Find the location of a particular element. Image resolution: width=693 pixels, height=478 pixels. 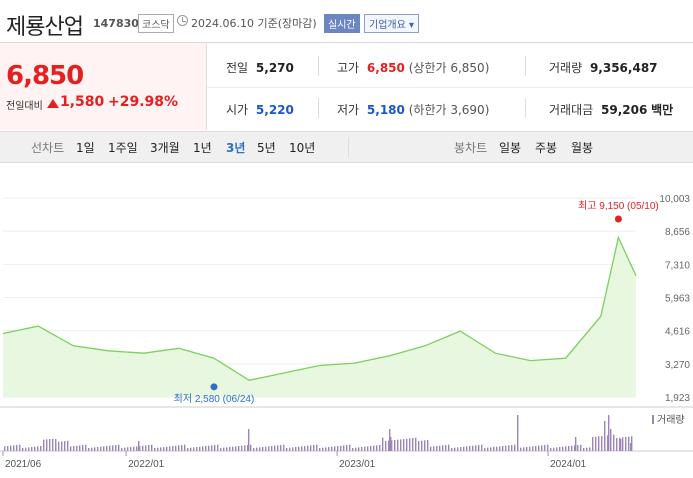

price-summary: 6,850 전일대비 1,580 +29.98% is located at coordinates (103, 86).